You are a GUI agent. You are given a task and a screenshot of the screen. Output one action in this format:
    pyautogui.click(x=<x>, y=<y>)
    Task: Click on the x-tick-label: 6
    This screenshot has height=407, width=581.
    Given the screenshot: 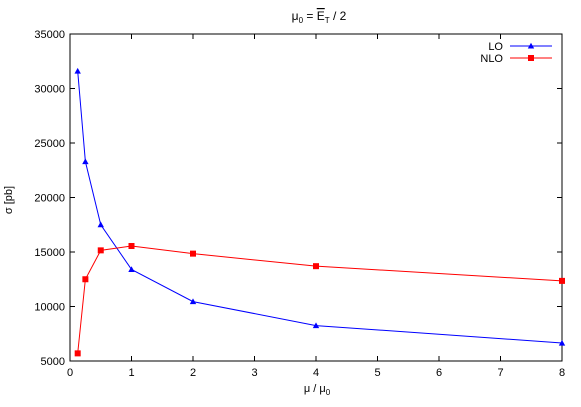 What is the action you would take?
    pyautogui.click(x=439, y=373)
    